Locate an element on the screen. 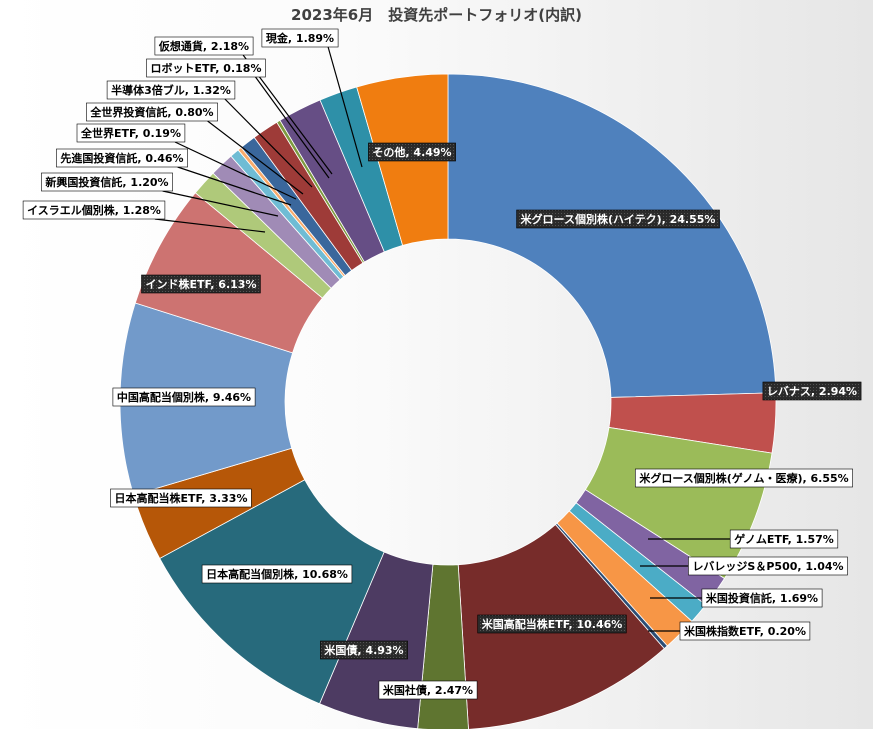 The width and height of the screenshot is (873, 729). slice-label-text: 新興国投資信託, 1.20% is located at coordinates (106, 182).